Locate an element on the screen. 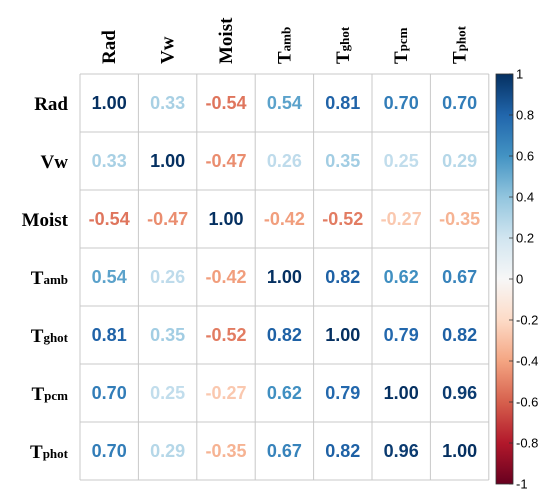 The width and height of the screenshot is (550, 501). colorbar-tick-label: 1 is located at coordinates (519, 74).